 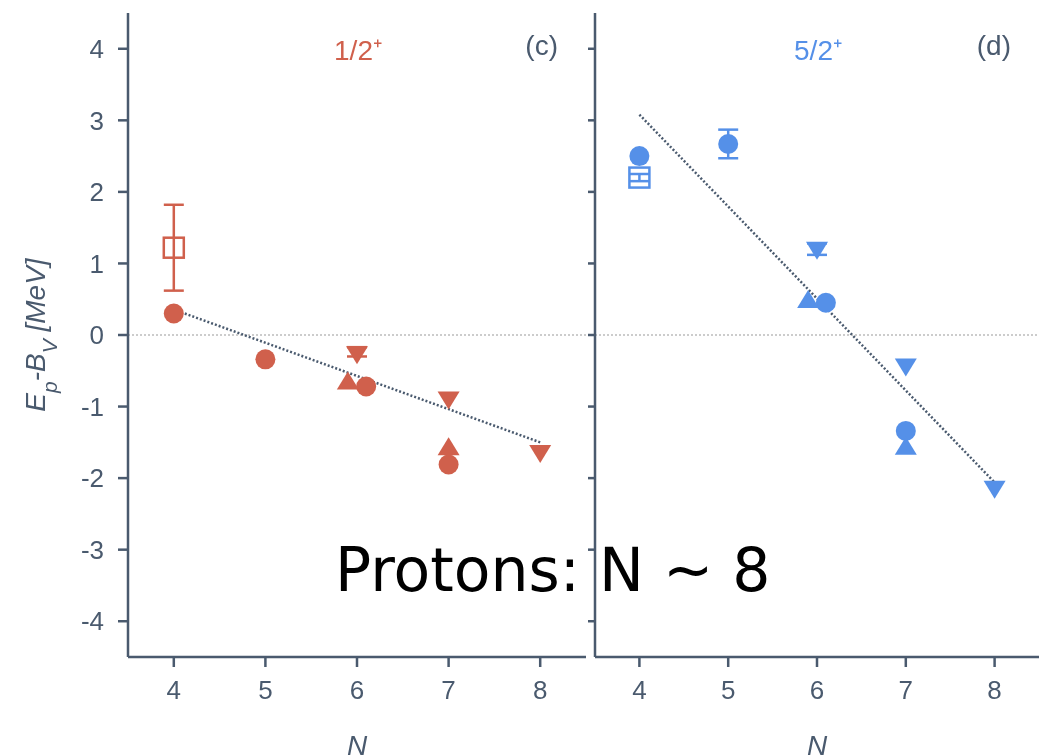 What do you see at coordinates (96, 49) in the screenshot?
I see `y-tick-label: 4` at bounding box center [96, 49].